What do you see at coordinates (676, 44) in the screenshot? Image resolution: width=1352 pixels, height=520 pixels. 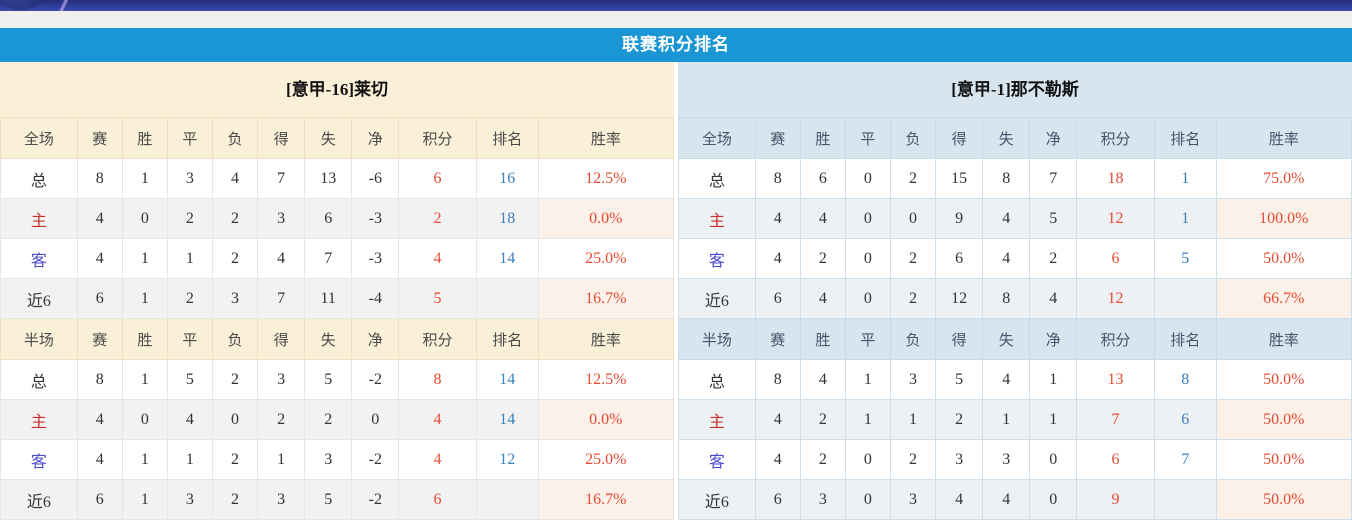 I see `page-title: 联赛积分排名` at bounding box center [676, 44].